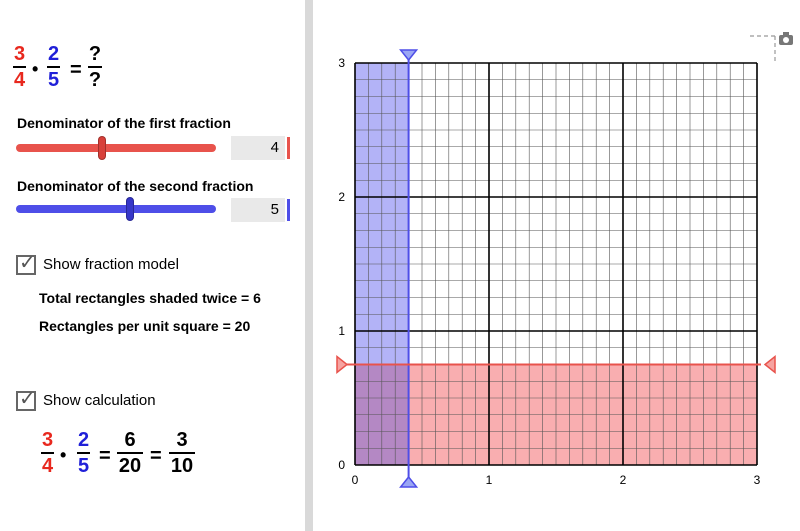 The width and height of the screenshot is (800, 531). Describe the element at coordinates (288, 210) in the screenshot. I see `slider2-color-mark` at that location.